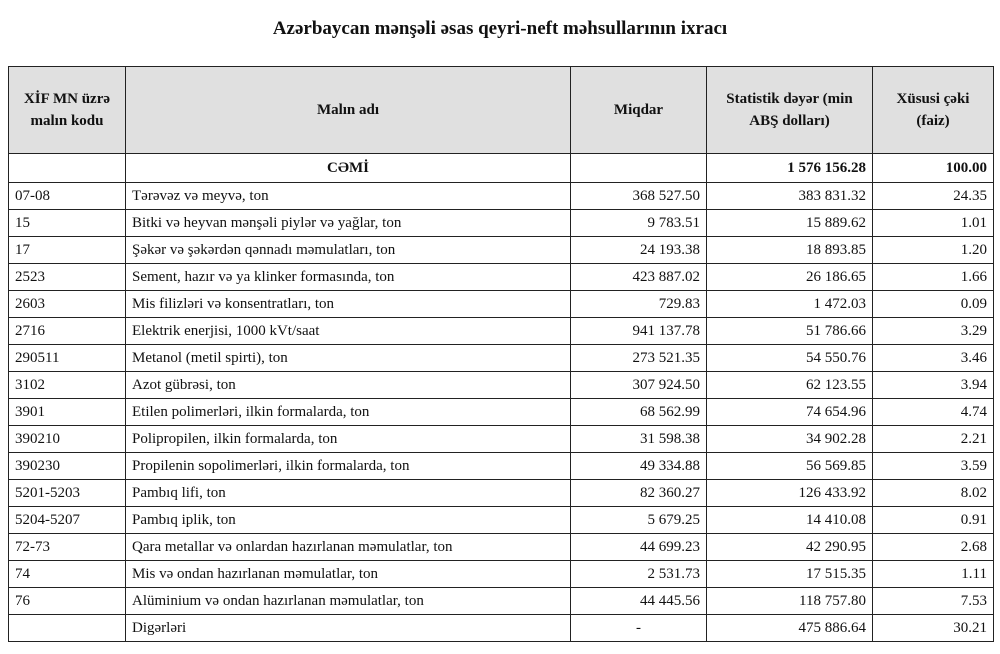 The image size is (1000, 654). Describe the element at coordinates (933, 331) in the screenshot. I see `cell-share: 3.29` at that location.